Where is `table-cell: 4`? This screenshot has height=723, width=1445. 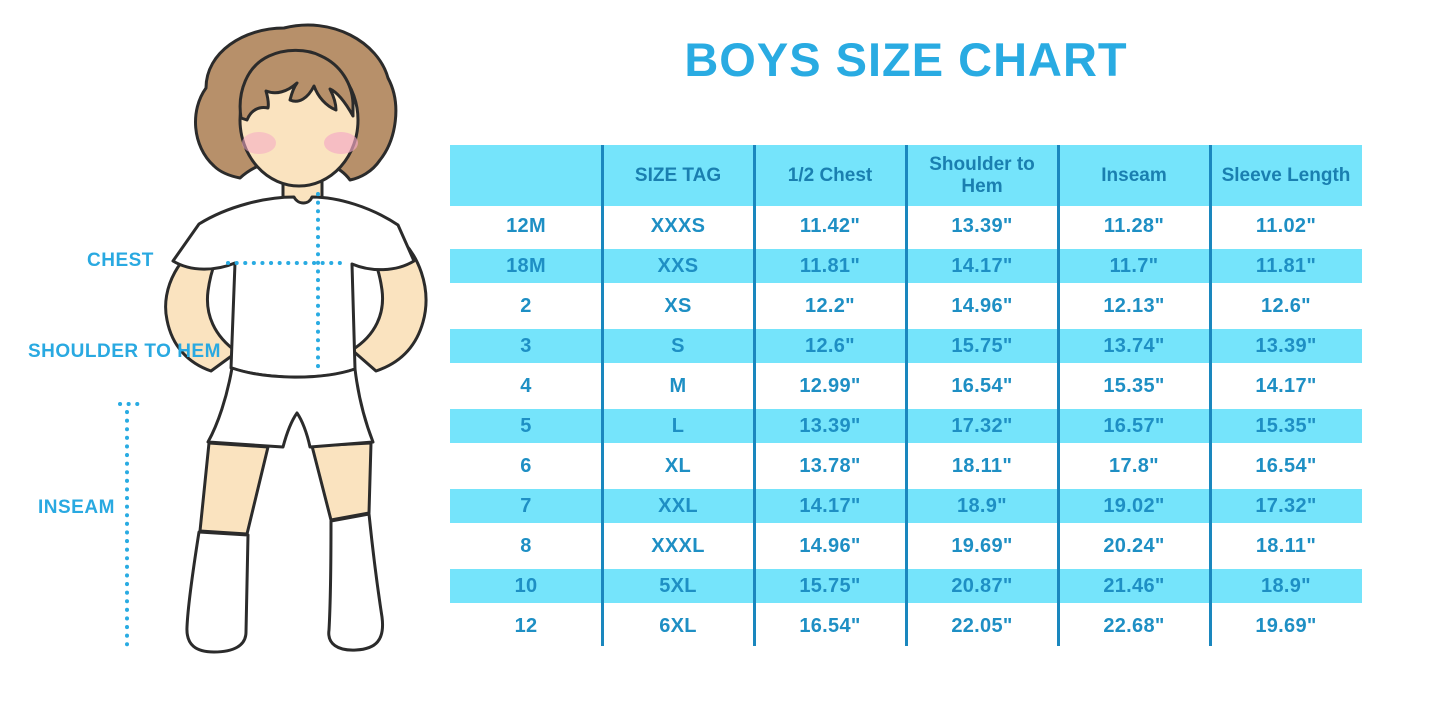
table-cell: 4 is located at coordinates (526, 385).